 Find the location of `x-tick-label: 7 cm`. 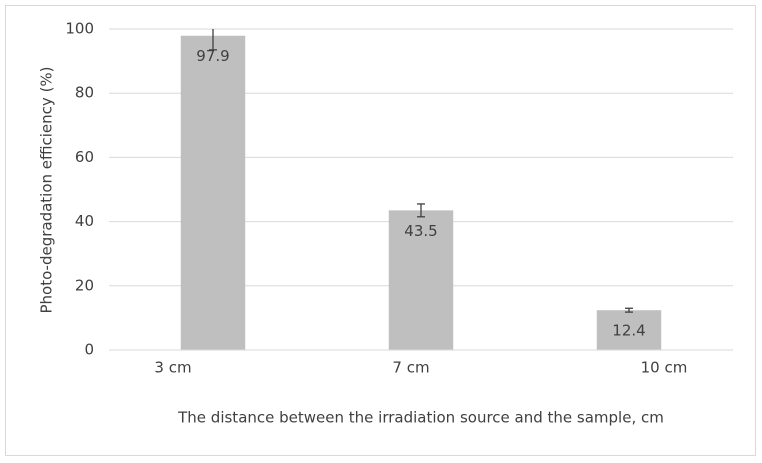

x-tick-label: 7 cm is located at coordinates (410, 368).